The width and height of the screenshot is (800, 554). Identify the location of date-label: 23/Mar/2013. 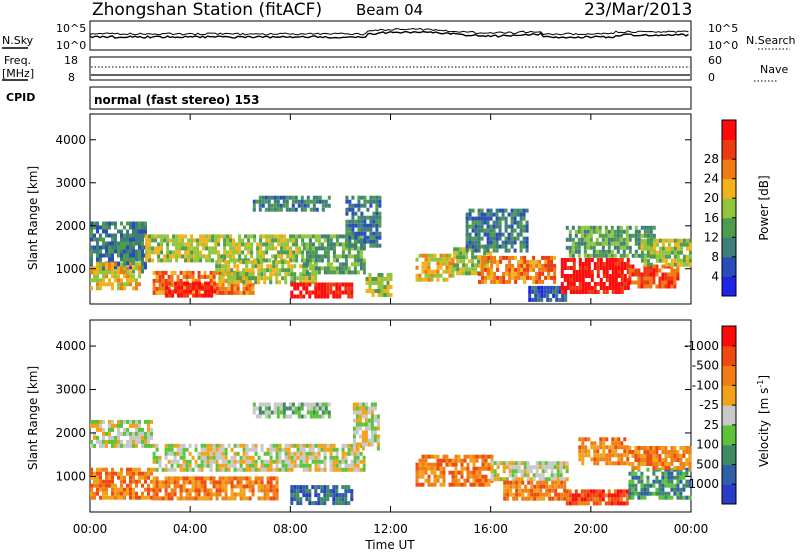
(638, 10).